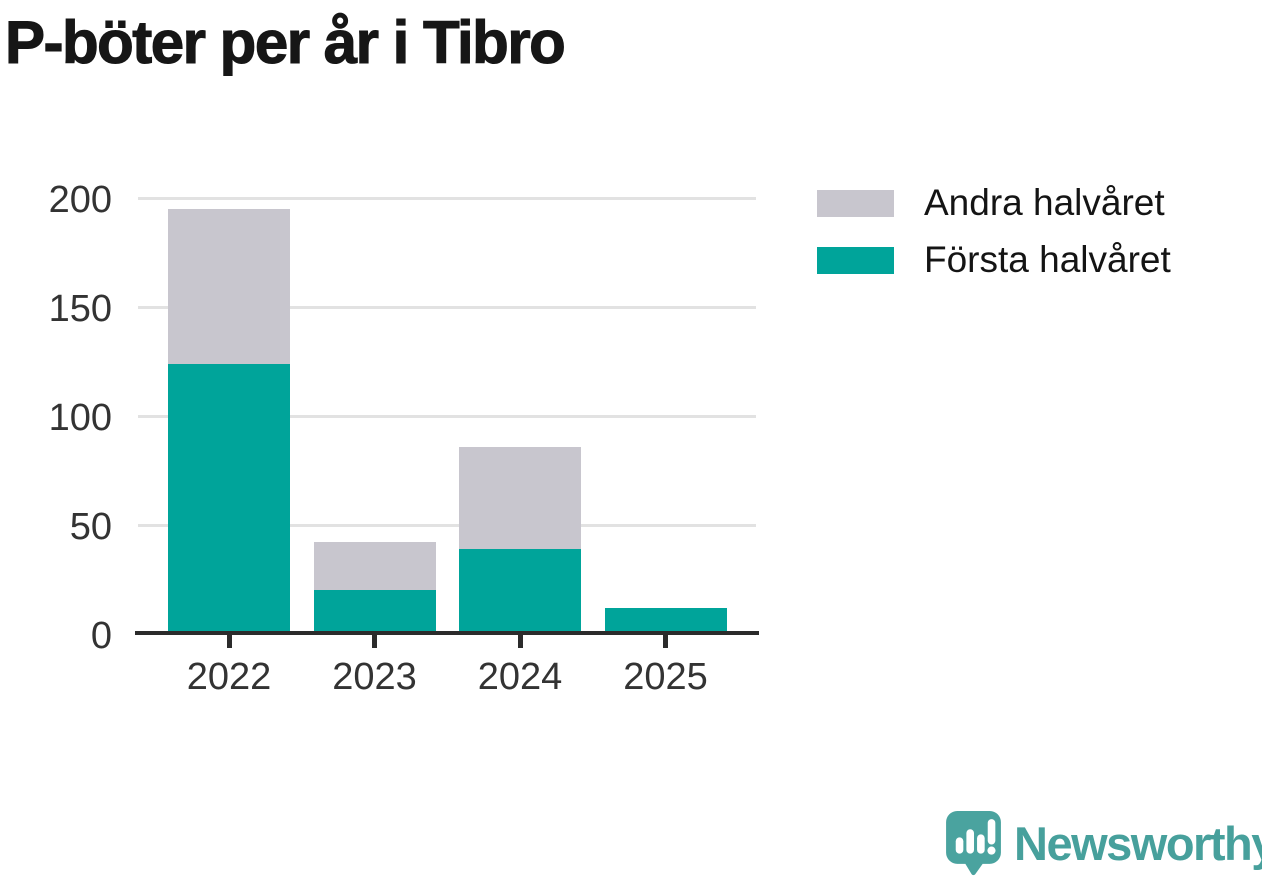 This screenshot has height=879, width=1262. I want to click on x-tick-2023, so click(374, 641).